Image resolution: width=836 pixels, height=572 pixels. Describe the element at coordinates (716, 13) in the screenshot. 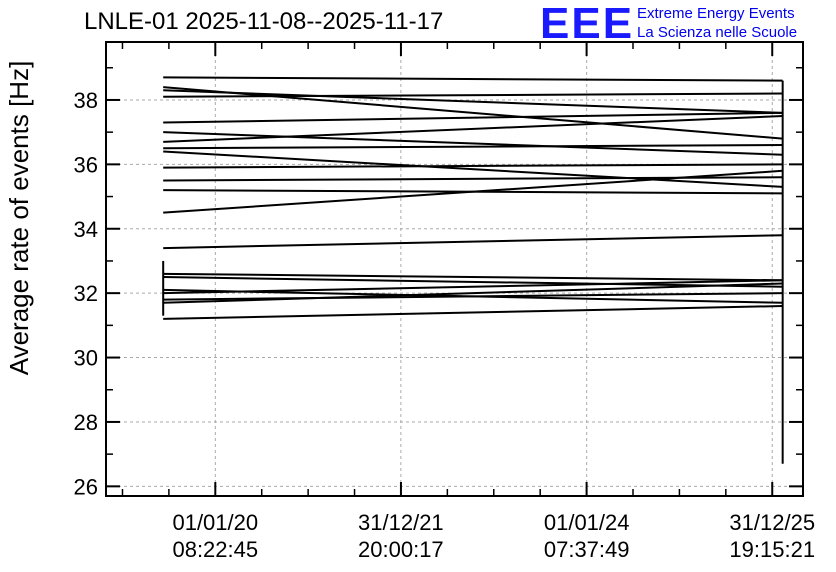

I see `logo-subtitle-line1: Extreme Energy Events` at that location.